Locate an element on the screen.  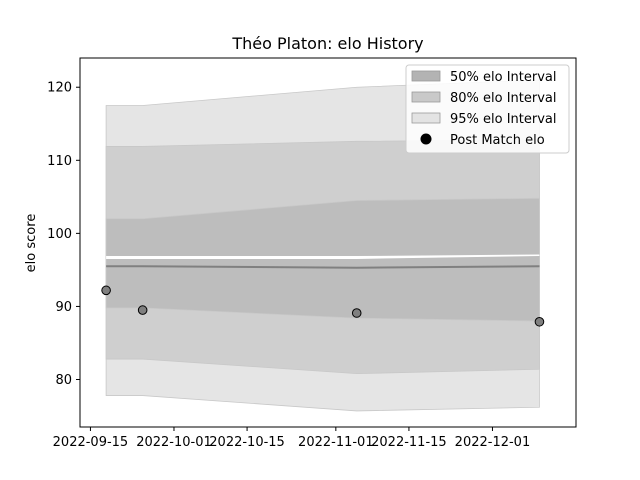
y-axis-label: elo score is located at coordinates (31, 243).